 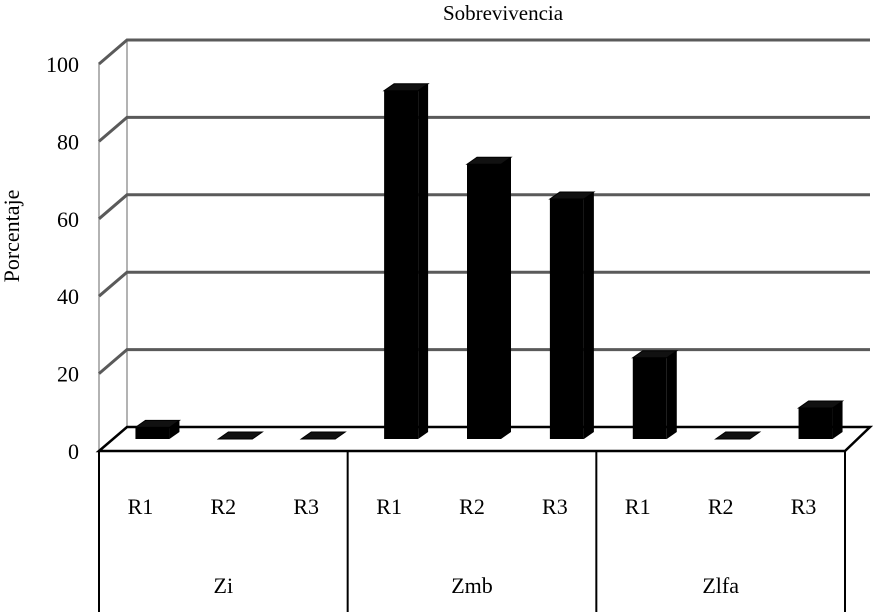 What do you see at coordinates (68, 374) in the screenshot?
I see `y-tick-label: 20` at bounding box center [68, 374].